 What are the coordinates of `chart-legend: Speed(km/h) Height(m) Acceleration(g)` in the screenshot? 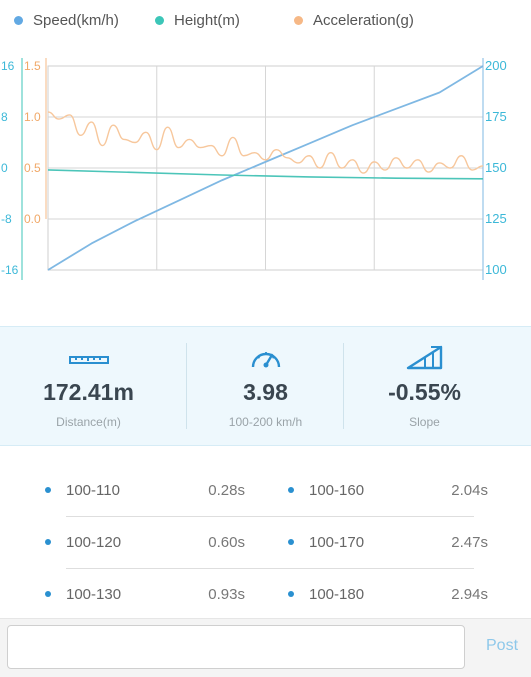 It's located at (265, 22).